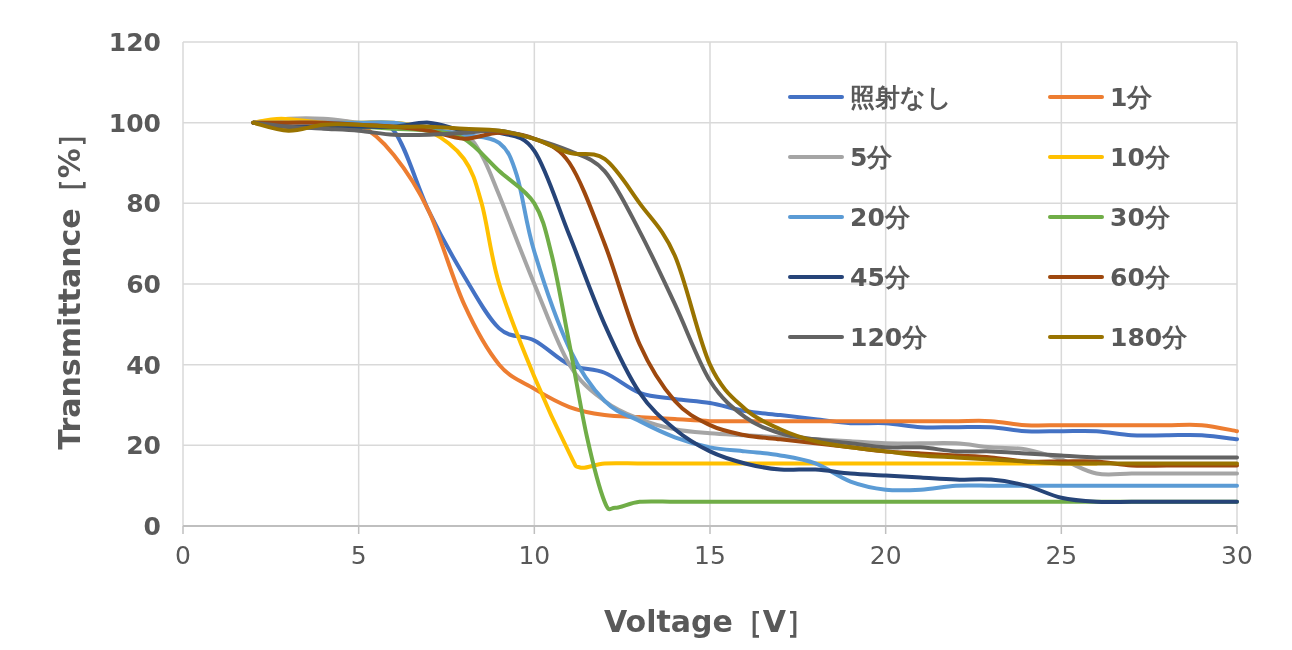  What do you see at coordinates (143, 365) in the screenshot?
I see `y-tick-label: 40` at bounding box center [143, 365].